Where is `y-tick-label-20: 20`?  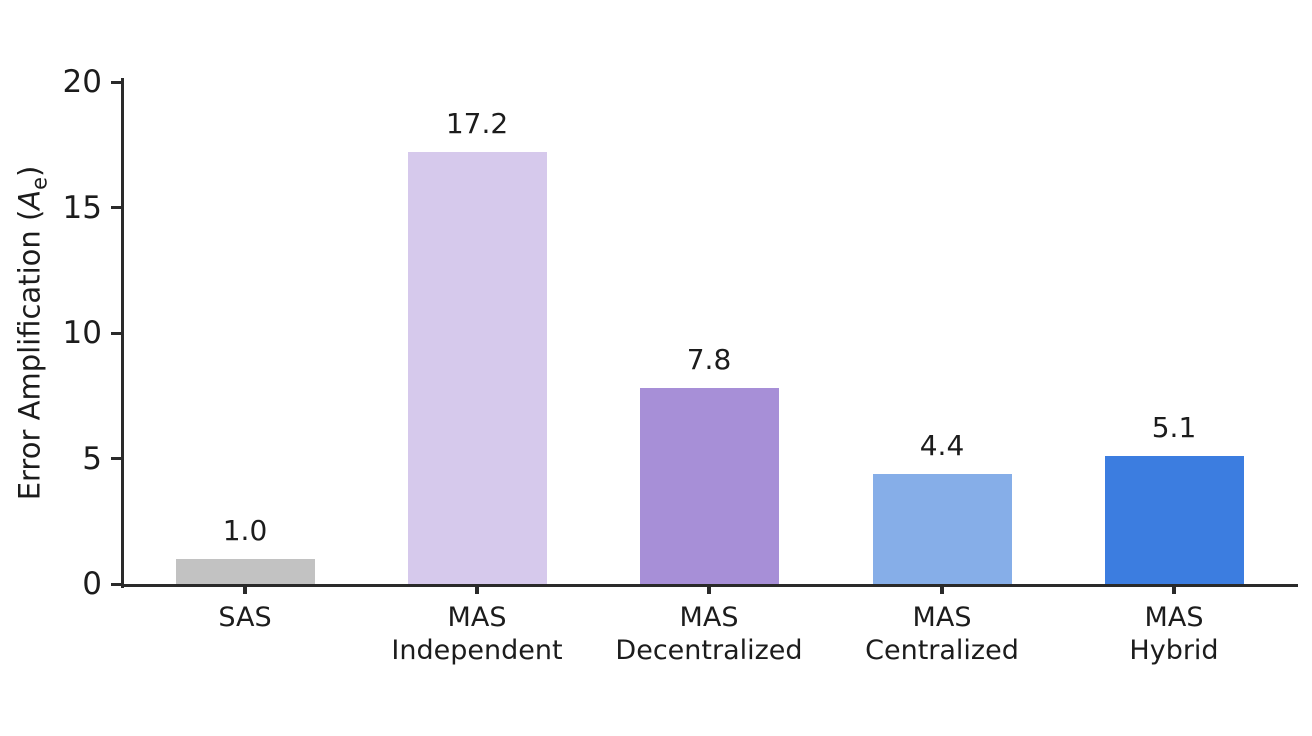 y-tick-label-20: 20 is located at coordinates (82, 82).